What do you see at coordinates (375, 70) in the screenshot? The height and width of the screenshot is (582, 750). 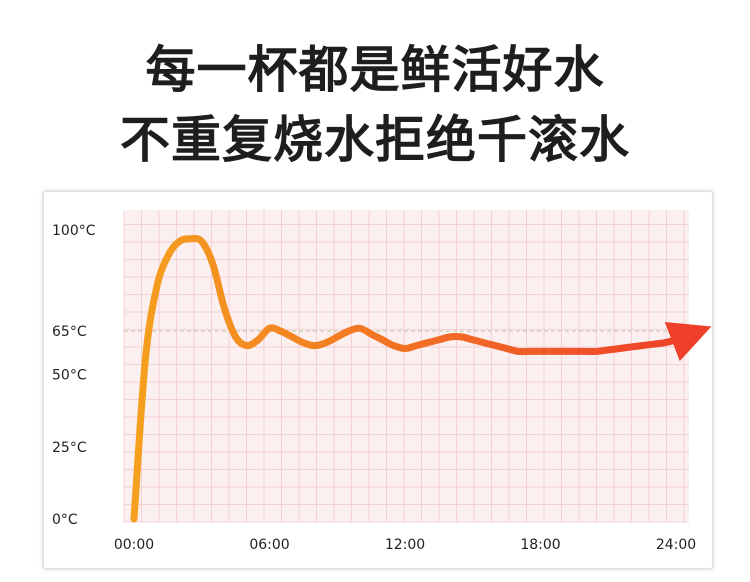 I see `headline-line-1: 每一杯都是鲜活好水` at bounding box center [375, 70].